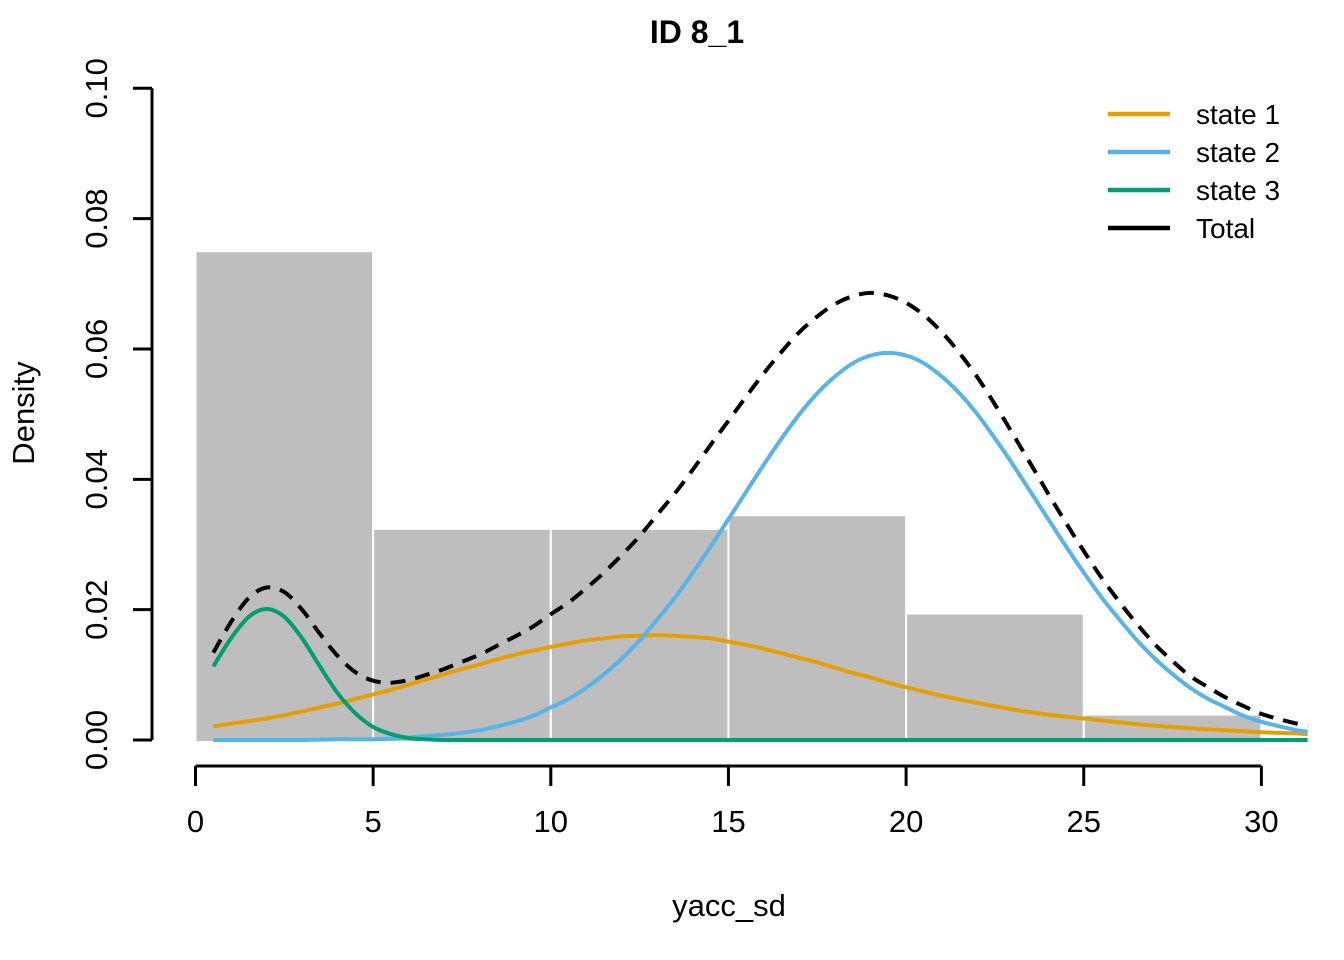 This screenshot has height=960, width=1344. Describe the element at coordinates (23, 413) in the screenshot. I see `y-axis-label: Density` at that location.